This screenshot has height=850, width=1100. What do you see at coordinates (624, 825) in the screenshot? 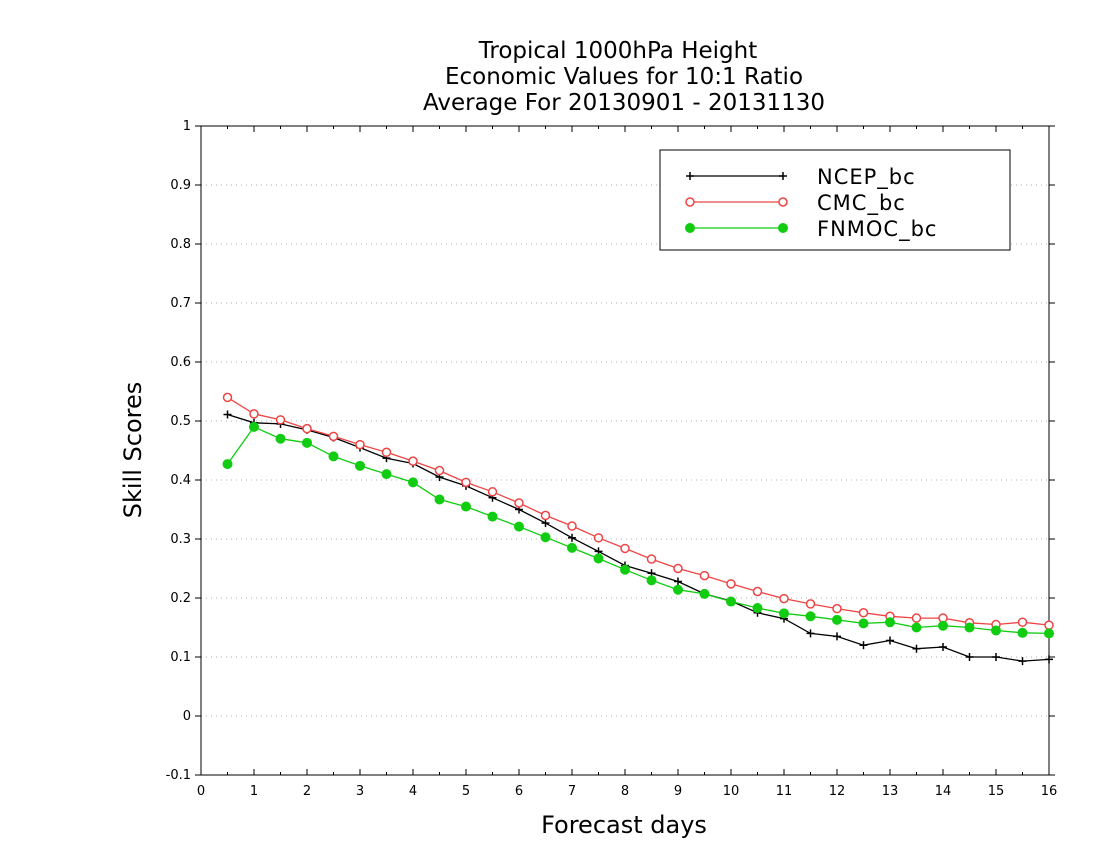
I see `x-axis-title: Forecast days` at bounding box center [624, 825].